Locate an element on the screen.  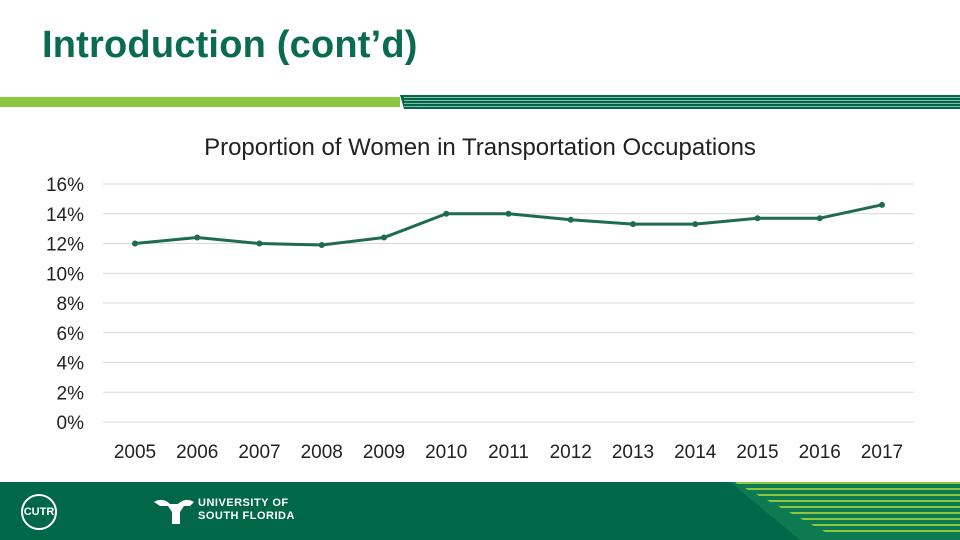
footer-bar: CUTR UNIVERSITY OF SOUTH FLORIDA is located at coordinates (480, 511).